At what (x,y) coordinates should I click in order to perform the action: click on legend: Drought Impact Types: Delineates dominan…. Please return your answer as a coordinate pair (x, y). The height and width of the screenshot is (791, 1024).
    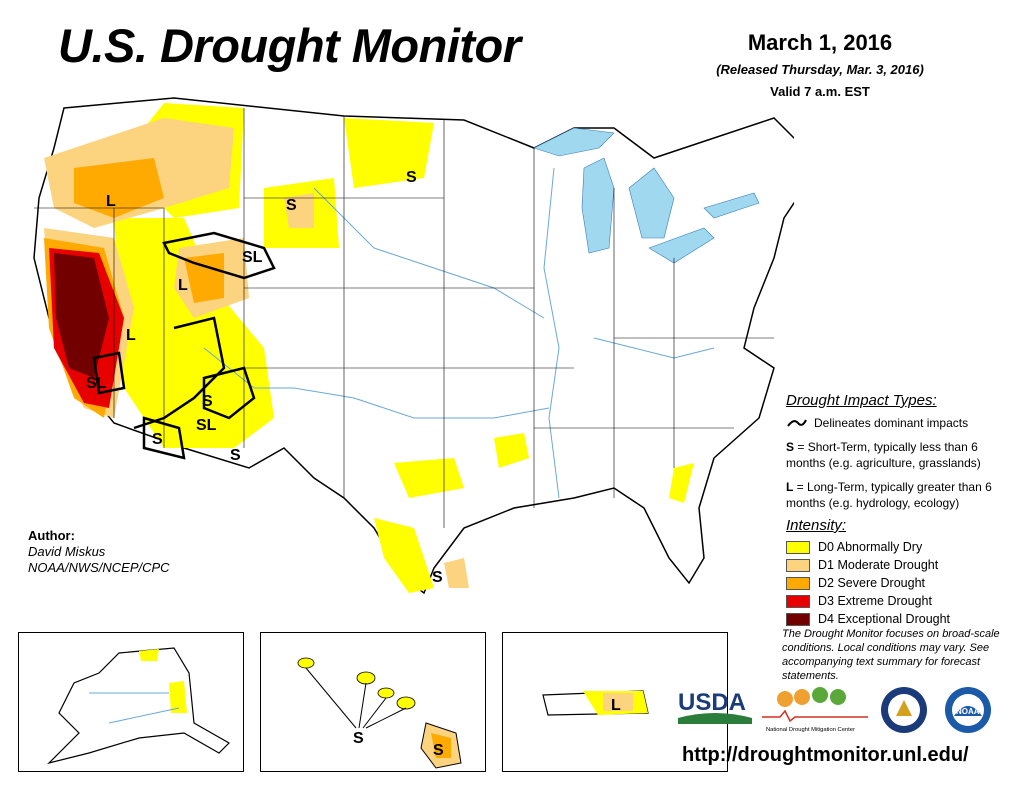
    Looking at the image, I should click on (901, 510).